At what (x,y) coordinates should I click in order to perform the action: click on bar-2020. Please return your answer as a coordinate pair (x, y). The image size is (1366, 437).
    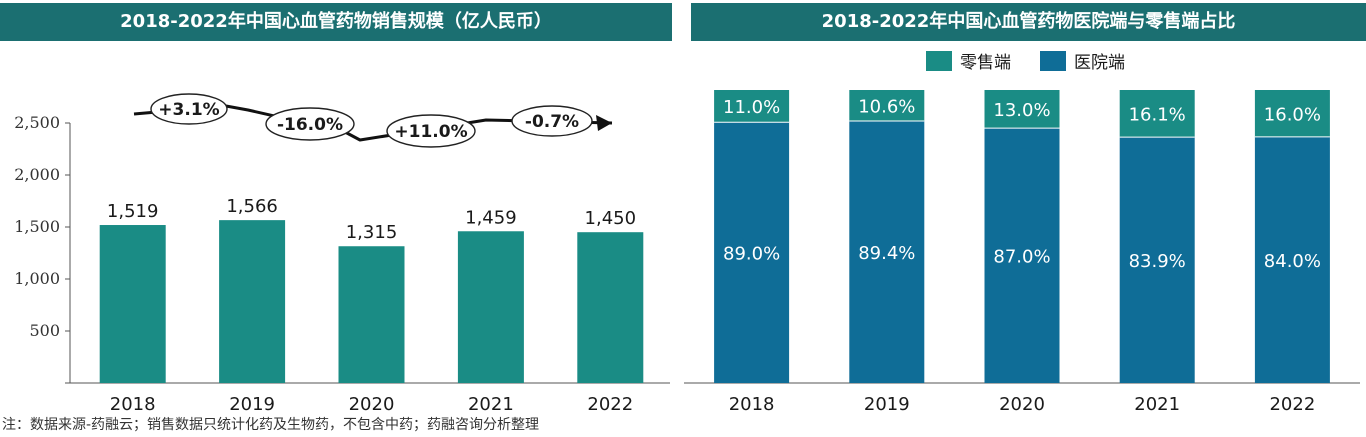
    Looking at the image, I should click on (371, 314).